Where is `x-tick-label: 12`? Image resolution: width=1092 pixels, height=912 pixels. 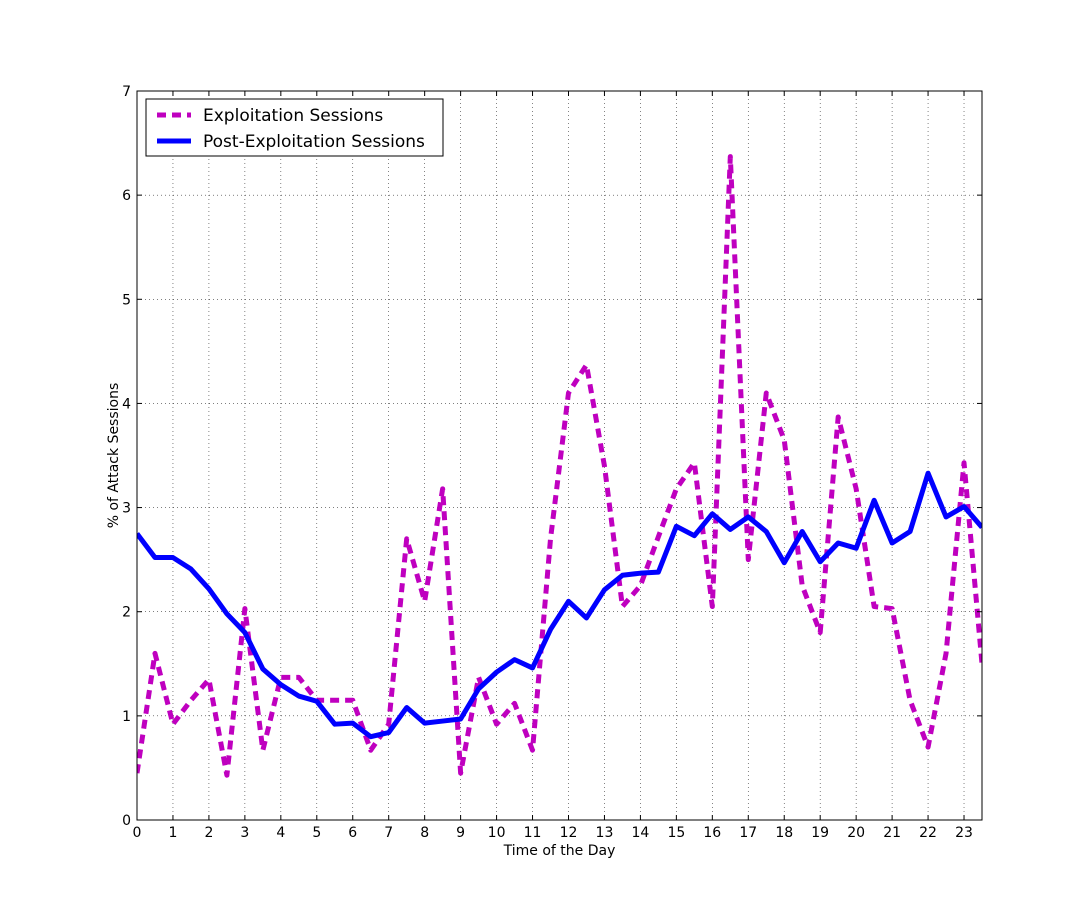
x-tick-label: 12 is located at coordinates (569, 833).